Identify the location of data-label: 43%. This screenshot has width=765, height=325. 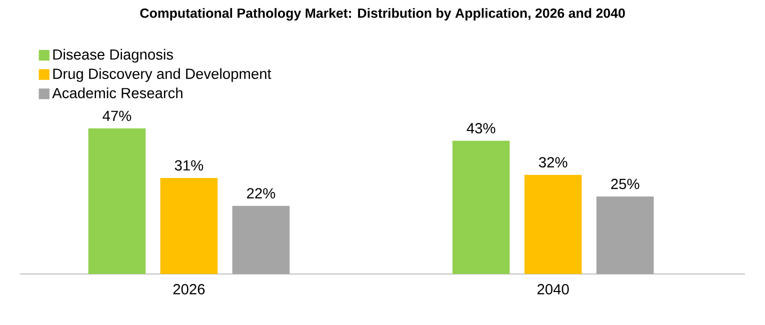
(481, 128).